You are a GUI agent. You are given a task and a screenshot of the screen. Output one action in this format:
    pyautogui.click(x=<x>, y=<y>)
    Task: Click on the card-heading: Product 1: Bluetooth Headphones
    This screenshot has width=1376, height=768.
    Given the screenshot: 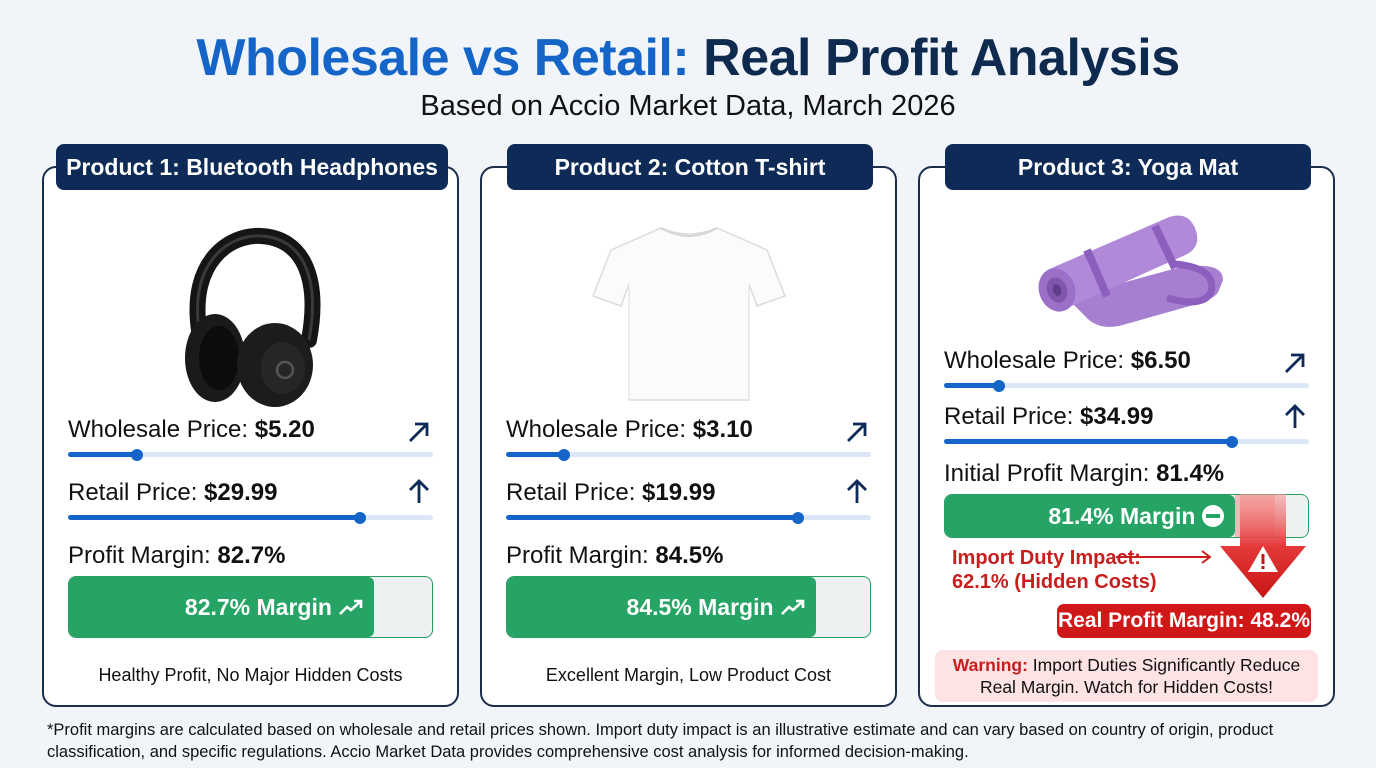 What is the action you would take?
    pyautogui.click(x=252, y=167)
    